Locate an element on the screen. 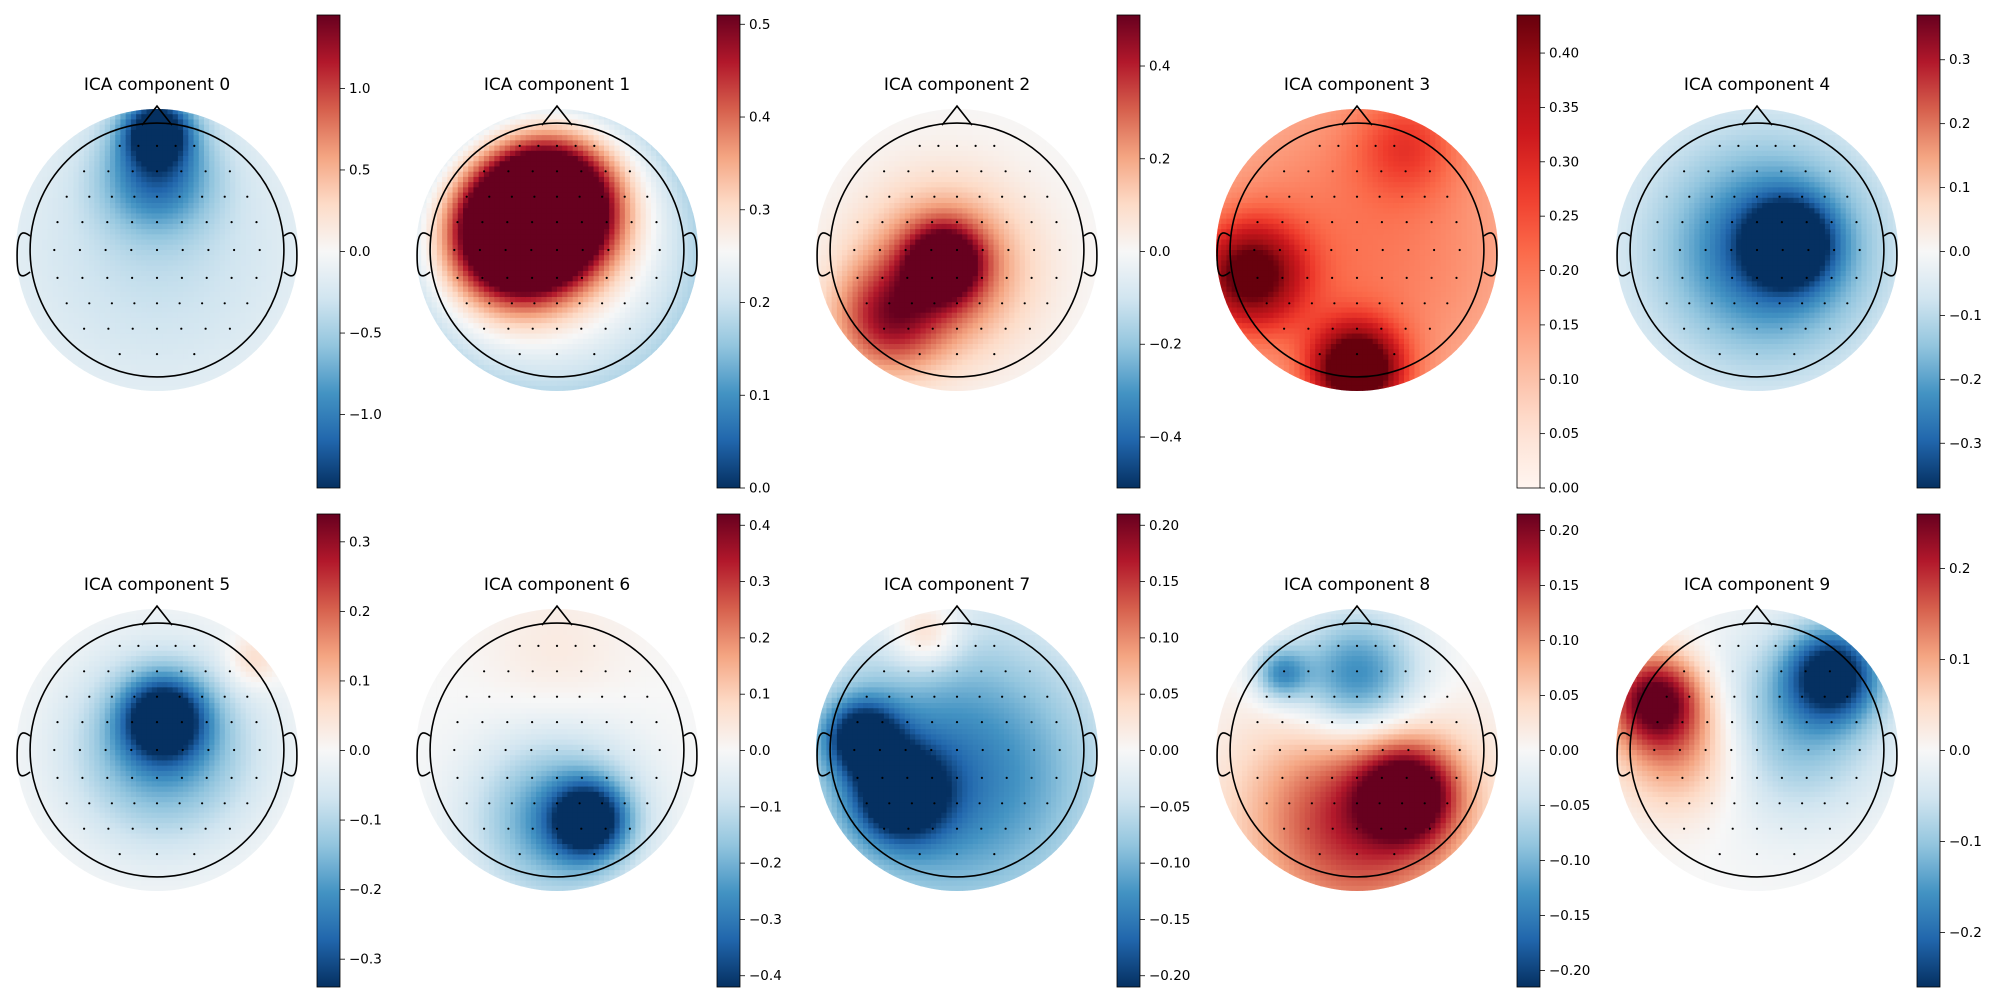  colorbar-tick-label: 0.40 is located at coordinates (1564, 54).